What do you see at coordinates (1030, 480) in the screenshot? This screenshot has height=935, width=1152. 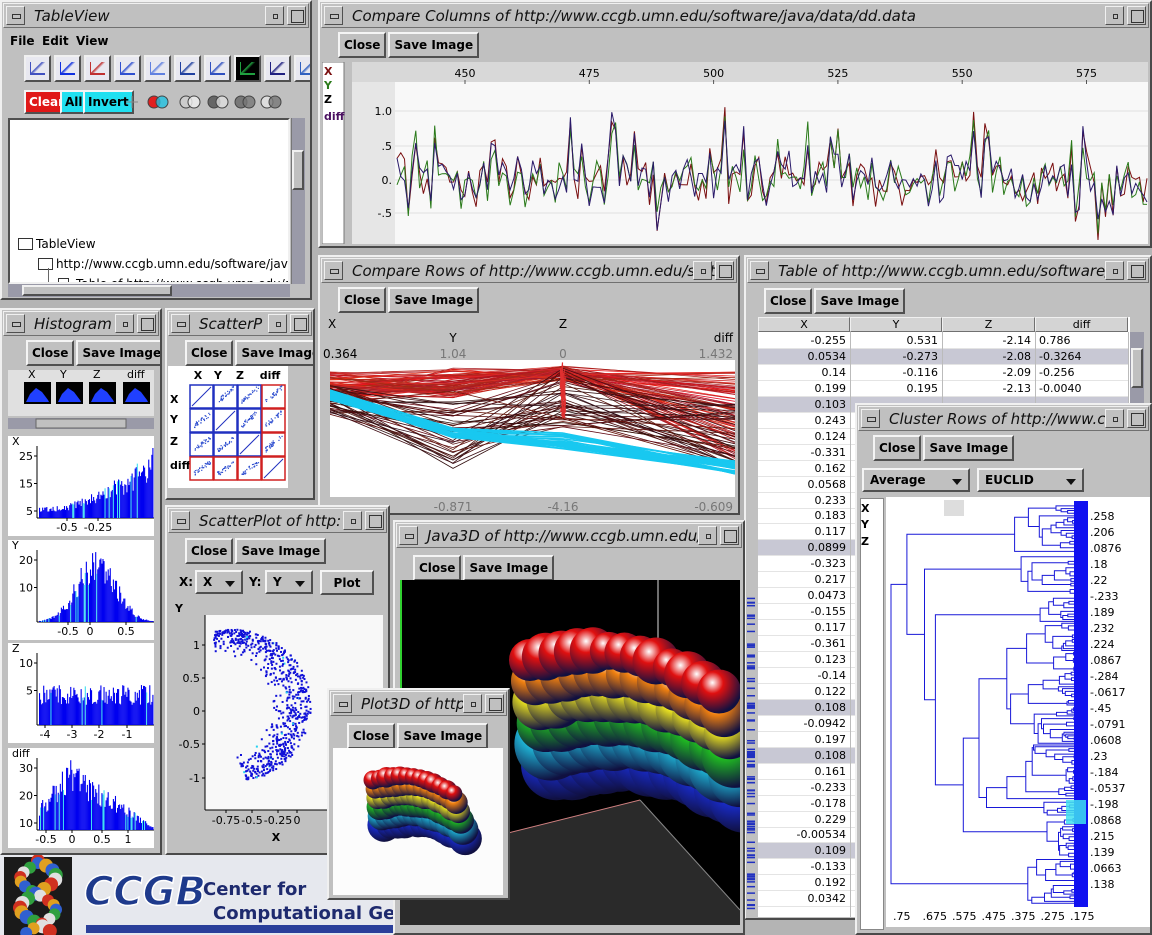 I see `metric-choice: EUCLID` at bounding box center [1030, 480].